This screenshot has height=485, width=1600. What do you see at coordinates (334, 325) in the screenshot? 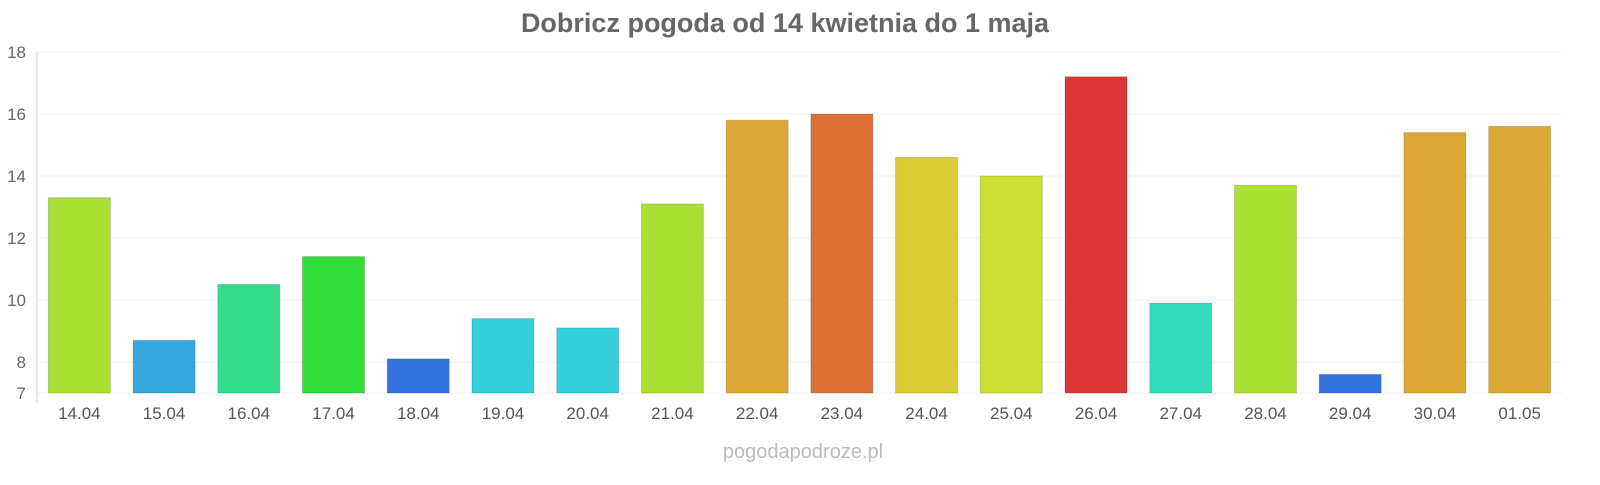
I see `bar-17.04` at bounding box center [334, 325].